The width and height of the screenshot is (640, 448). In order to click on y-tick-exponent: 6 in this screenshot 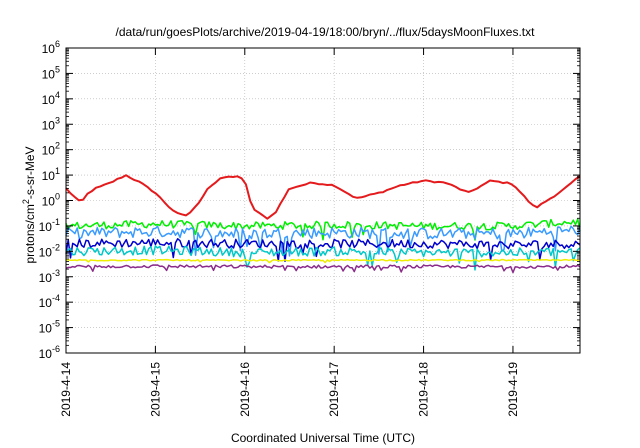, I will do `click(57, 44)`.